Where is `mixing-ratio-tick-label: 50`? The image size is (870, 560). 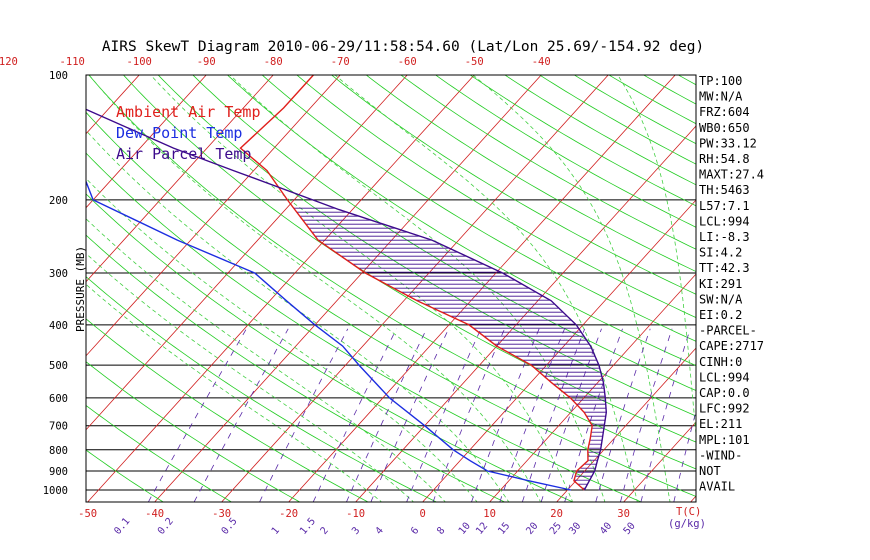 mixing-ratio-tick-label: 50 is located at coordinates (630, 529).